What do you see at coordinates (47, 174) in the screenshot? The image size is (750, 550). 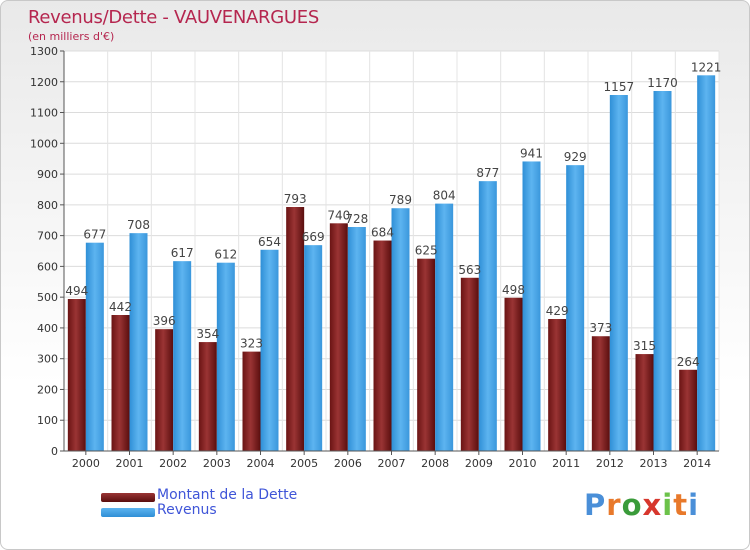 I see `y-tick-label: 900` at bounding box center [47, 174].